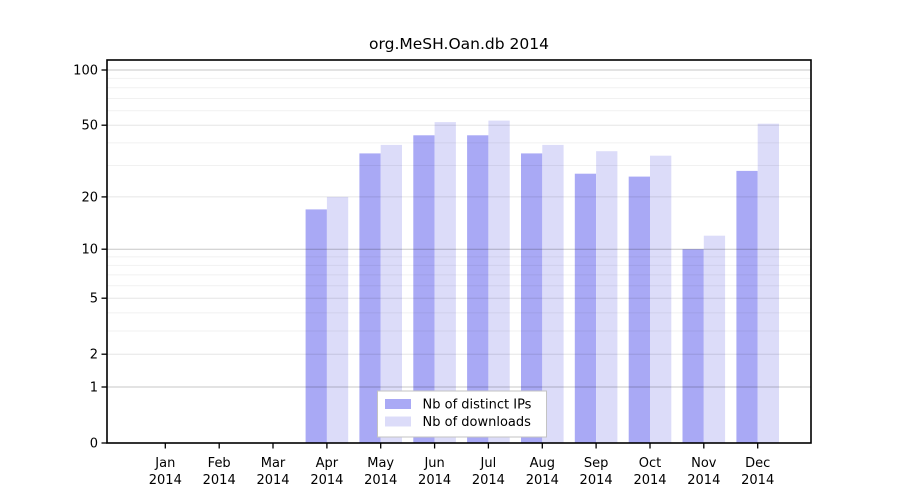 This screenshot has width=900, height=500. I want to click on bar-ips-jun, so click(424, 289).